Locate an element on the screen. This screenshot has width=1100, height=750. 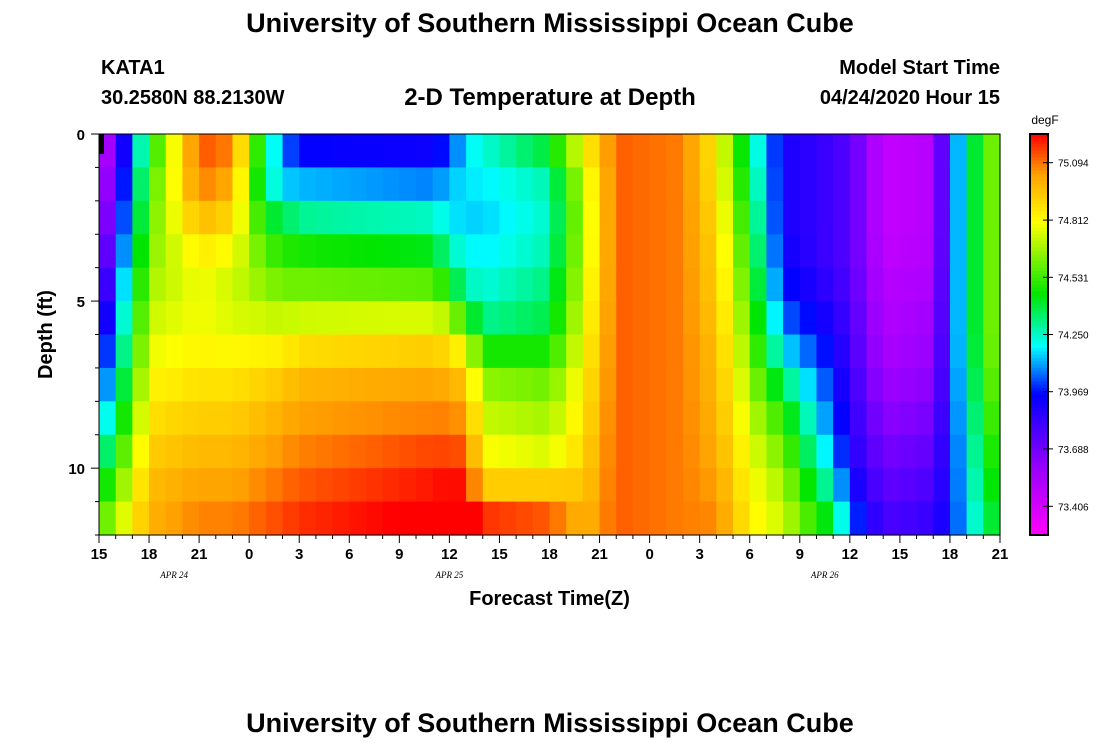
x-tick-label: 12 is located at coordinates (449, 554).